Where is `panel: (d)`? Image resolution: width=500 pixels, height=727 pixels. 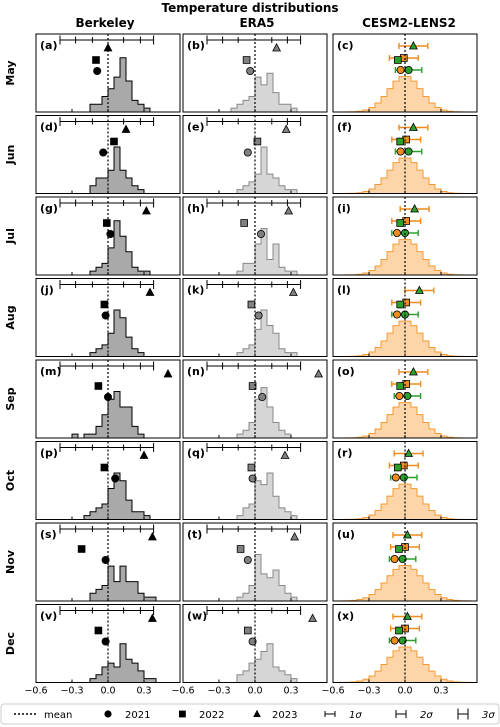 panel: (d) is located at coordinates (108, 154).